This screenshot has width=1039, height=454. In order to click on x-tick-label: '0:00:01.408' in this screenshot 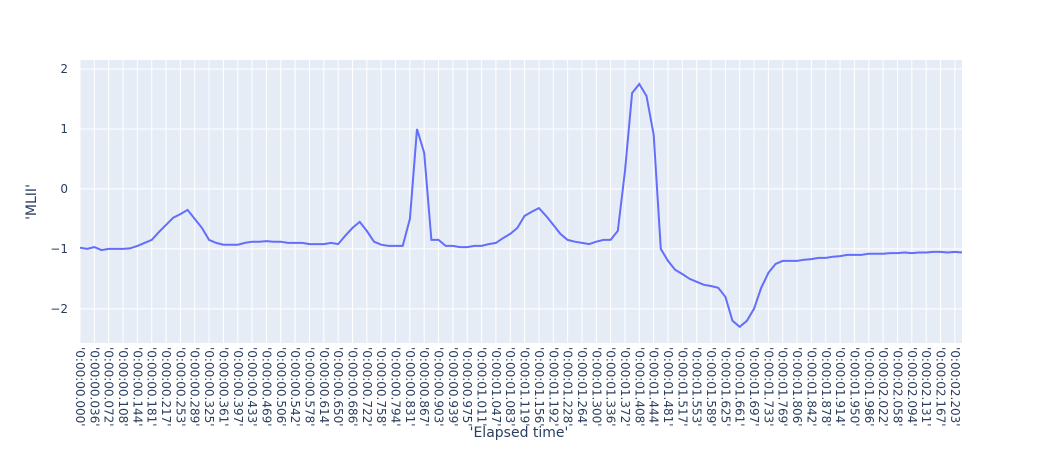, I will do `click(639, 387)`.